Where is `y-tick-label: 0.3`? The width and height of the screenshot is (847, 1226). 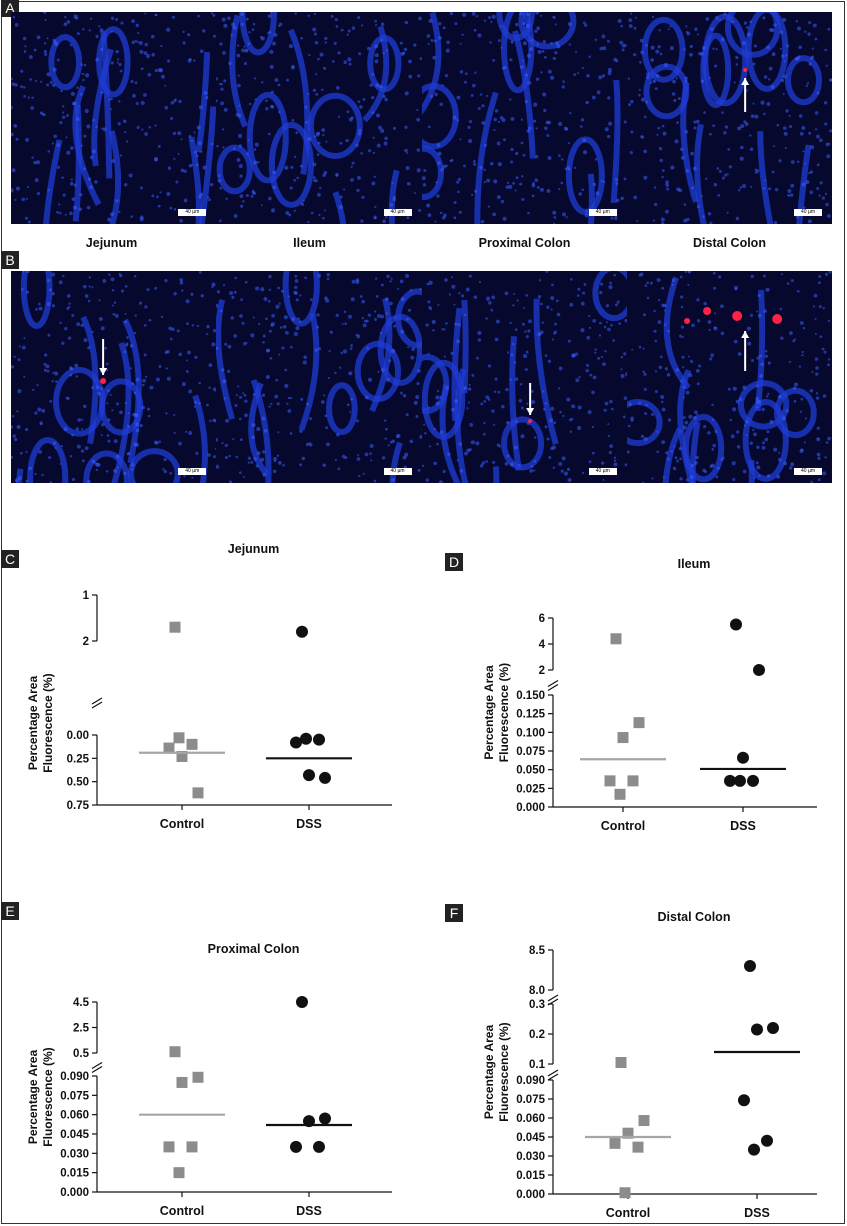
y-tick-label: 0.3 is located at coordinates (537, 1005).